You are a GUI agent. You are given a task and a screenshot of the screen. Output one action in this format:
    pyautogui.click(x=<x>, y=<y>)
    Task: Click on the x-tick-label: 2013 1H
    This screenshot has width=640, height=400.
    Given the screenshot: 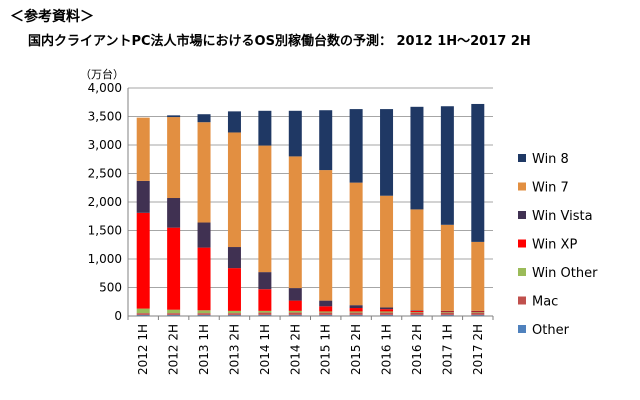 What is the action you would take?
    pyautogui.click(x=204, y=349)
    